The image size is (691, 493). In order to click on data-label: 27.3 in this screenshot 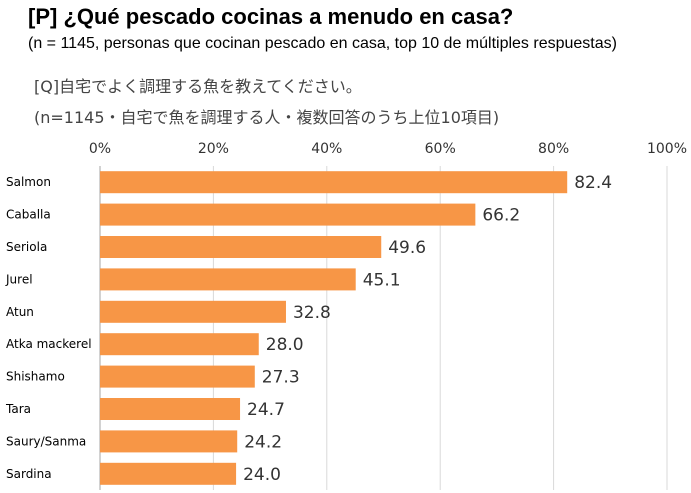, I will do `click(281, 378)`.